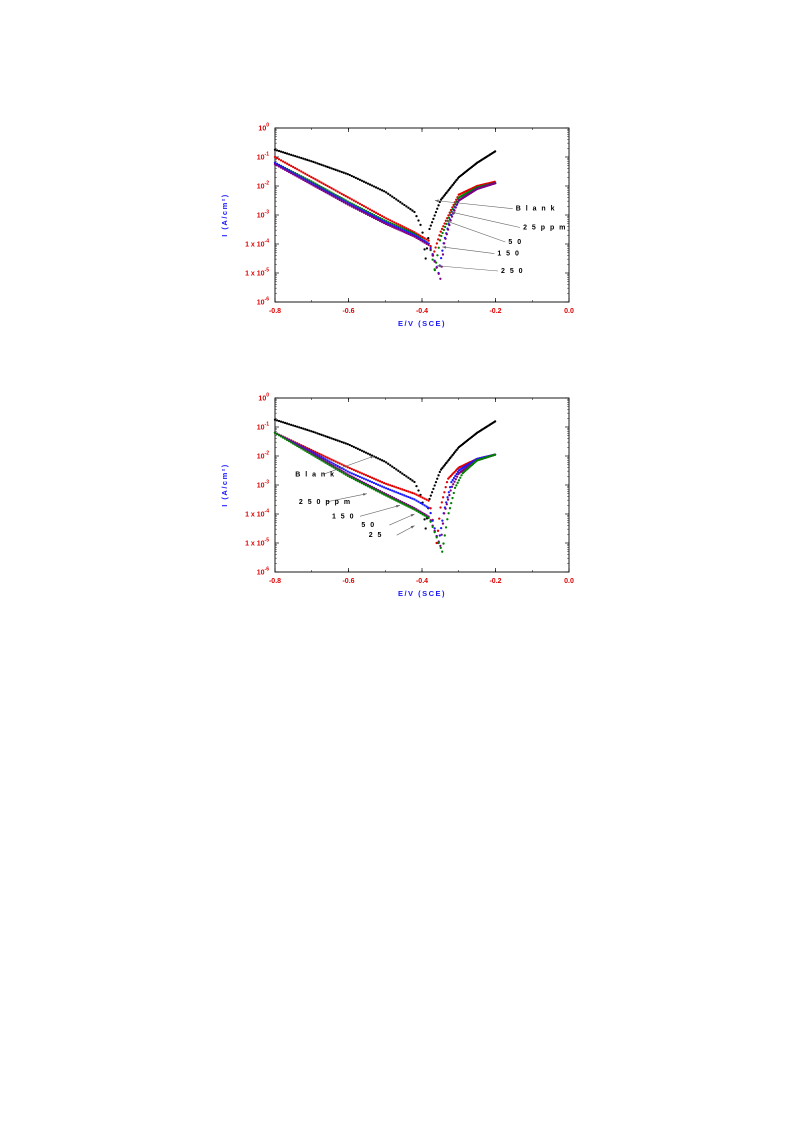 This screenshot has width=793, height=1121. What do you see at coordinates (261, 187) in the screenshot?
I see `y-tick-base: 10` at bounding box center [261, 187].